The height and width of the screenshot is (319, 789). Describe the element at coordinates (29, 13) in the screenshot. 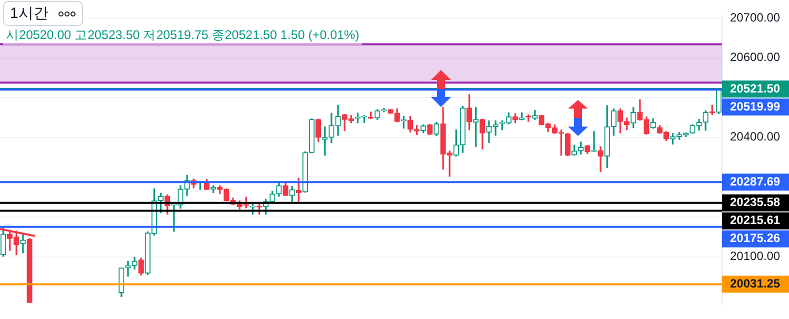

I see `chart-title: 1시간` at that location.